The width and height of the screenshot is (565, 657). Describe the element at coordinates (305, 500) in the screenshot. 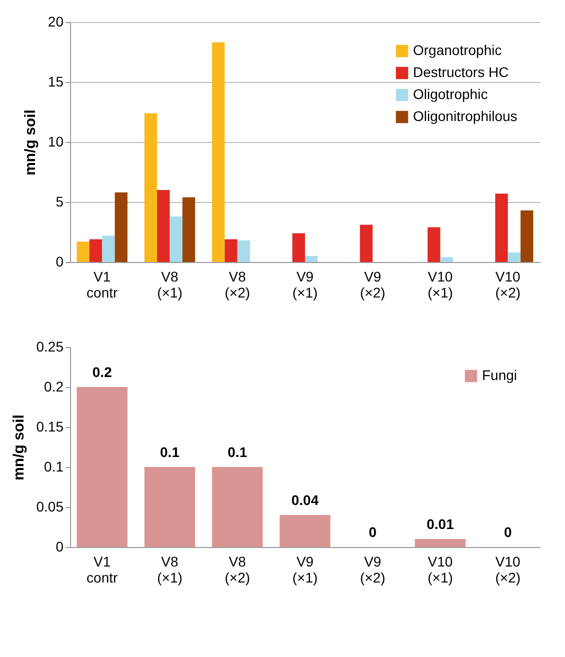

I see `data-label: 0.04` at that location.